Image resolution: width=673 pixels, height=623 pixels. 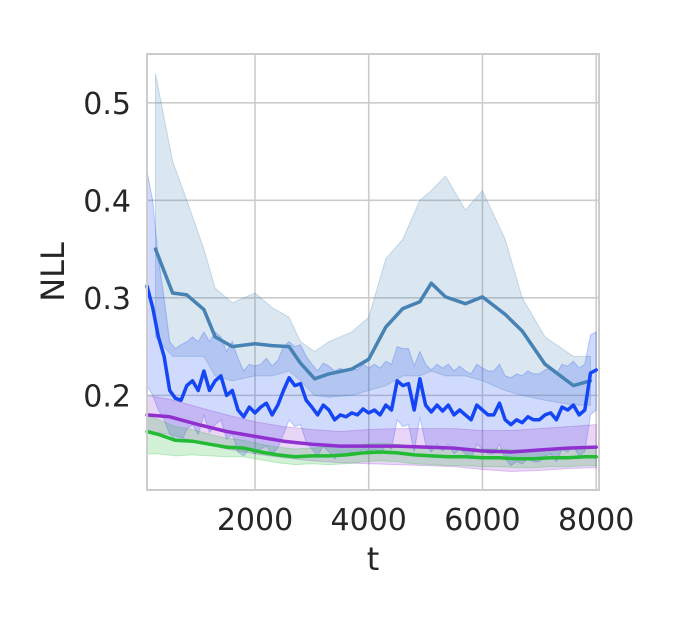 What do you see at coordinates (373, 559) in the screenshot?
I see `x-axis-label: t` at bounding box center [373, 559].